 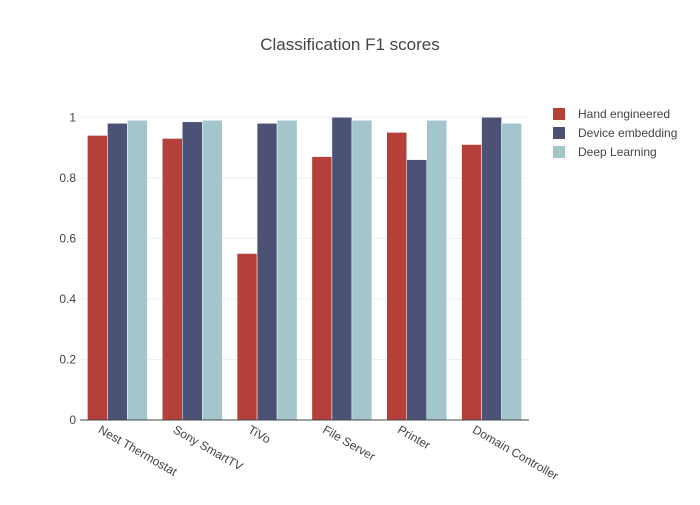 I want to click on x-tick-label: File Server, so click(x=348, y=442).